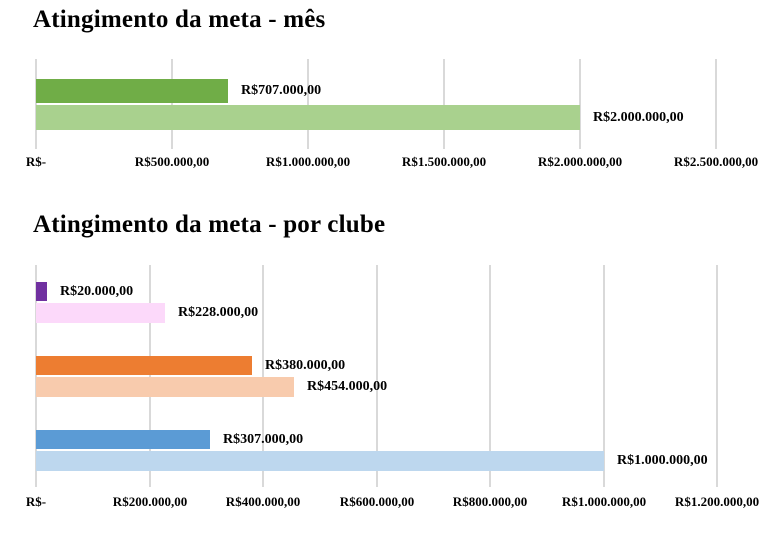 This screenshot has height=536, width=780. I want to click on bar-value-label: R$380.000,00, so click(305, 365).